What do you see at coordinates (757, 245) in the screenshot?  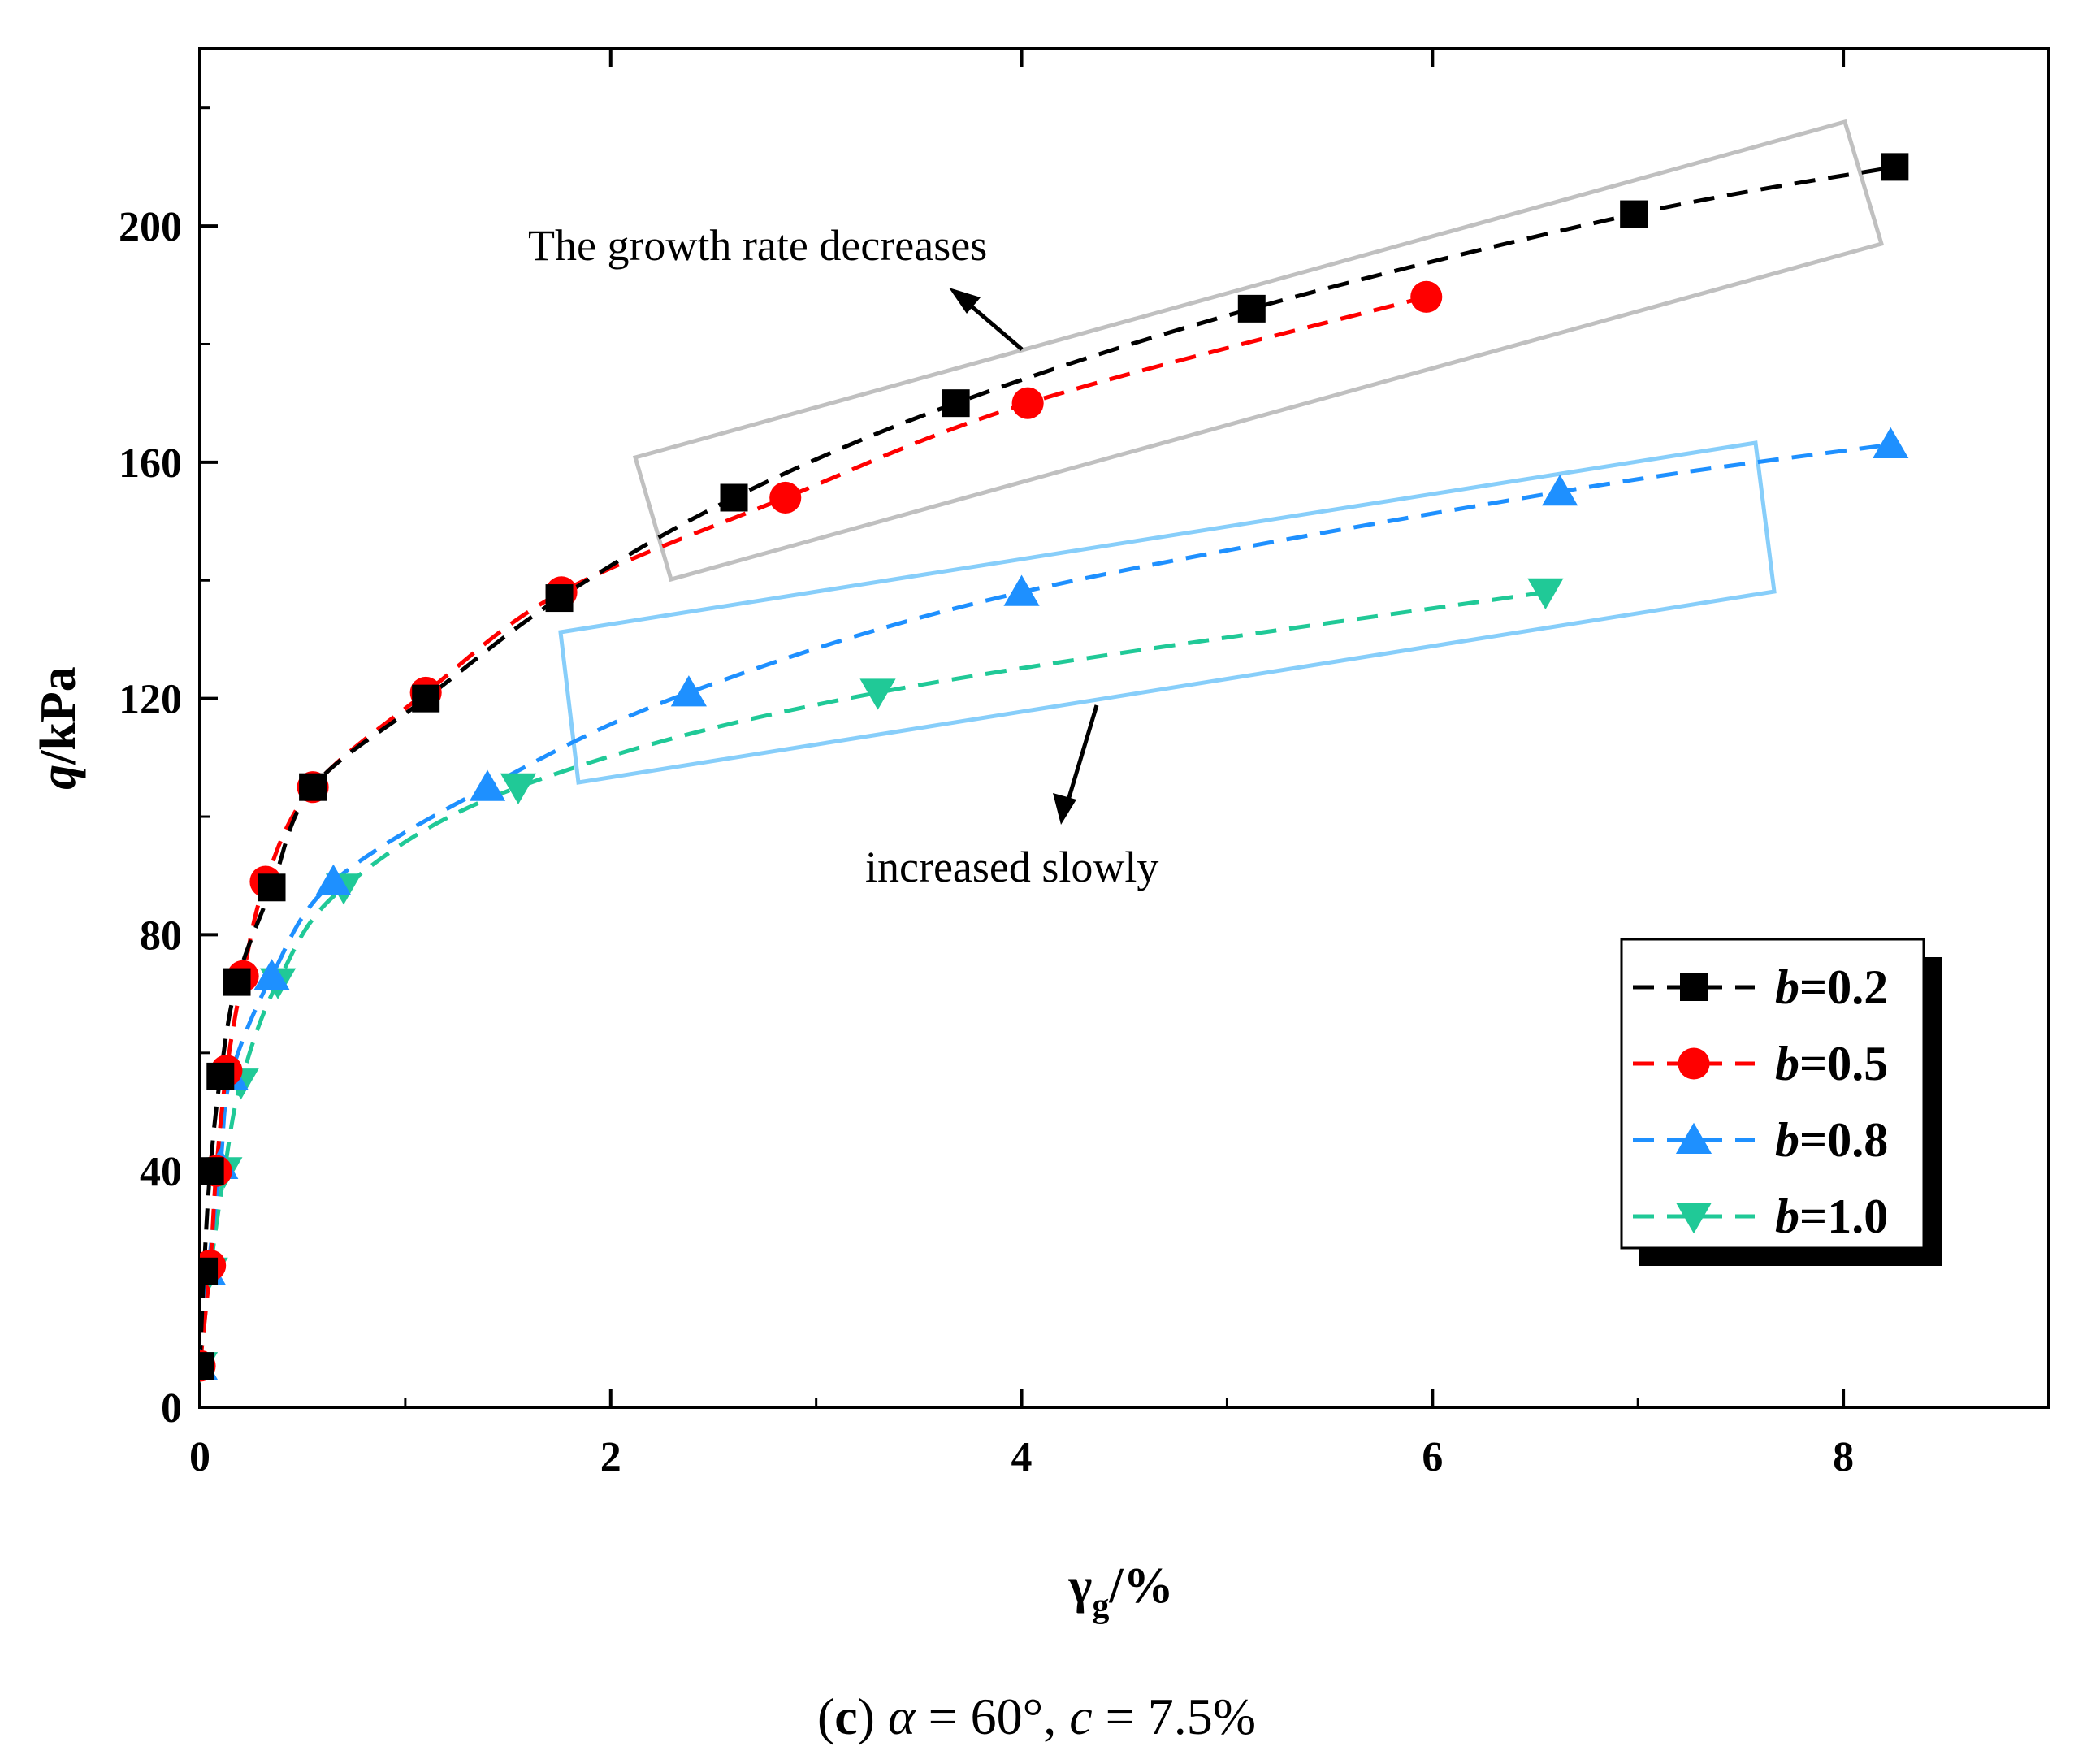 I see `annotation-growth-rate: The growth rate decreases` at bounding box center [757, 245].